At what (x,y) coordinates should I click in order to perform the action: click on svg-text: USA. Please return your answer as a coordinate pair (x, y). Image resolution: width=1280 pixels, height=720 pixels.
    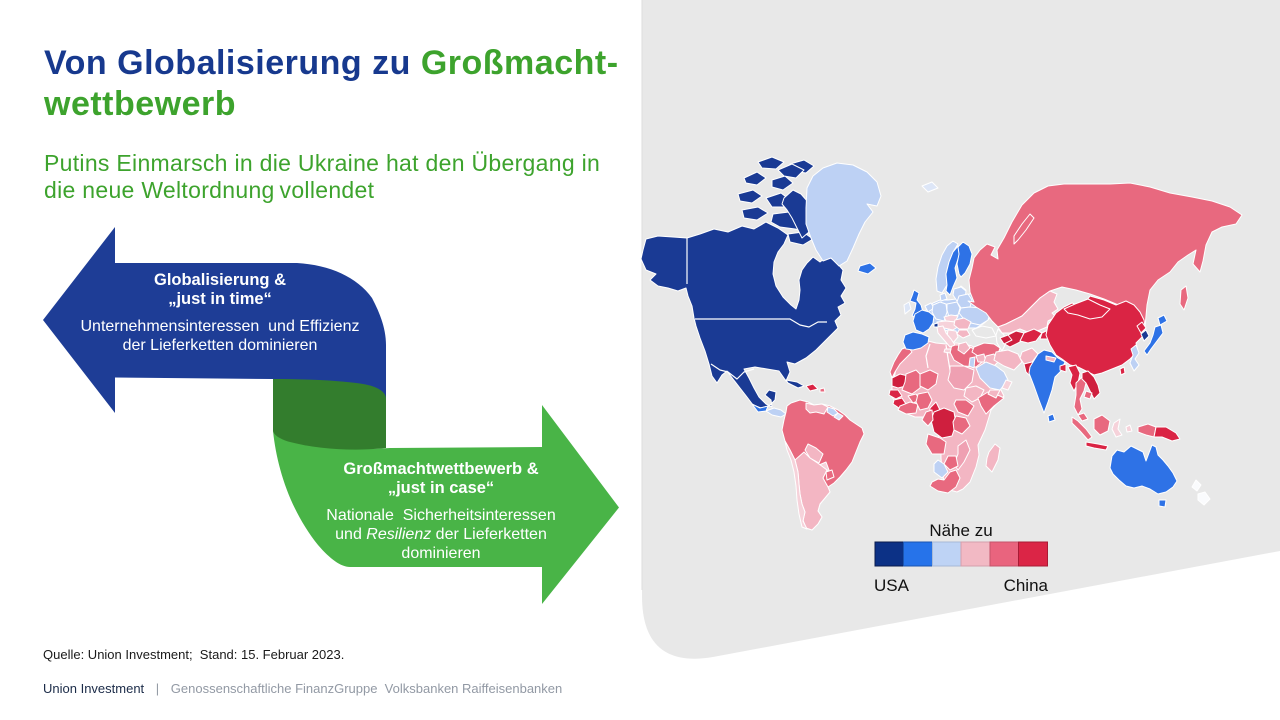
    Looking at the image, I should click on (892, 585).